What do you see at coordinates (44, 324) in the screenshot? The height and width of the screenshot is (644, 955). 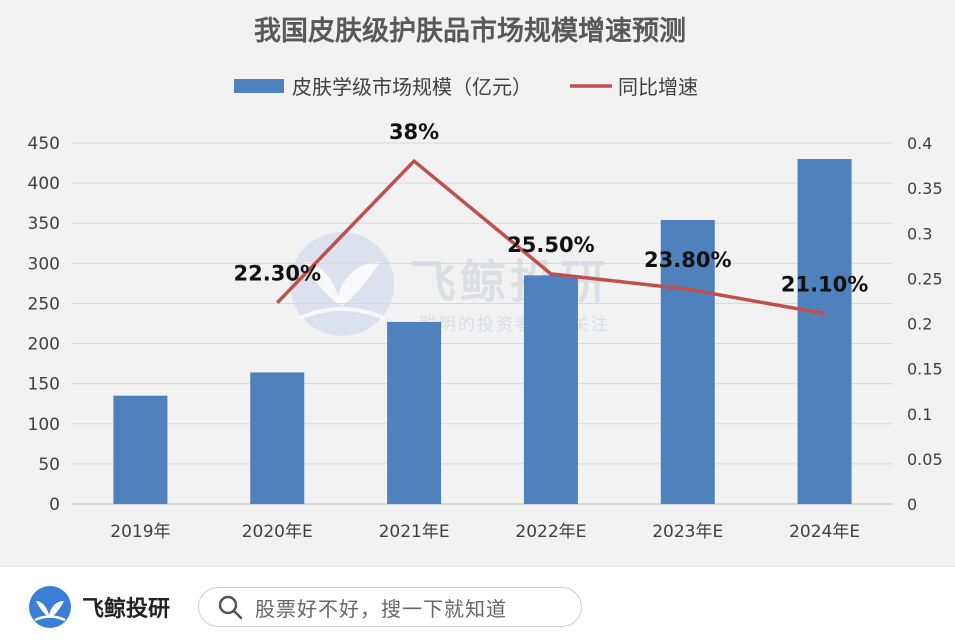 I see `y-left-axis: 0 50 100 150 200 250 300 350 400 450` at bounding box center [44, 324].